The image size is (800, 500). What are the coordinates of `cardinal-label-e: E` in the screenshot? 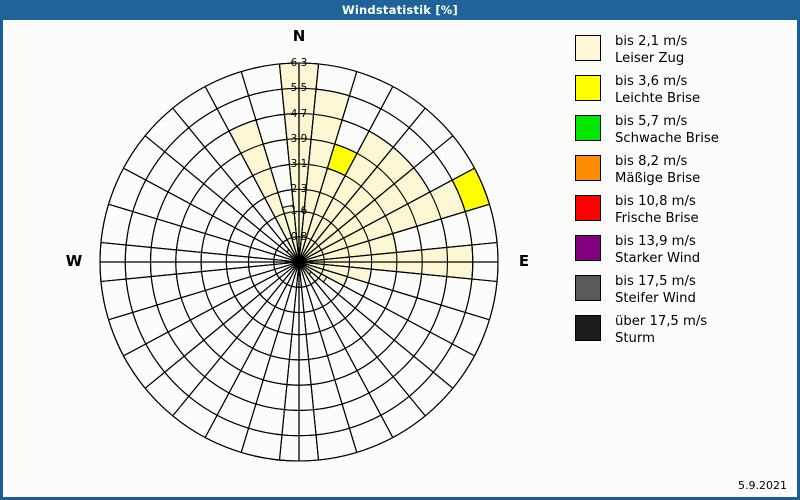 It's located at (524, 261).